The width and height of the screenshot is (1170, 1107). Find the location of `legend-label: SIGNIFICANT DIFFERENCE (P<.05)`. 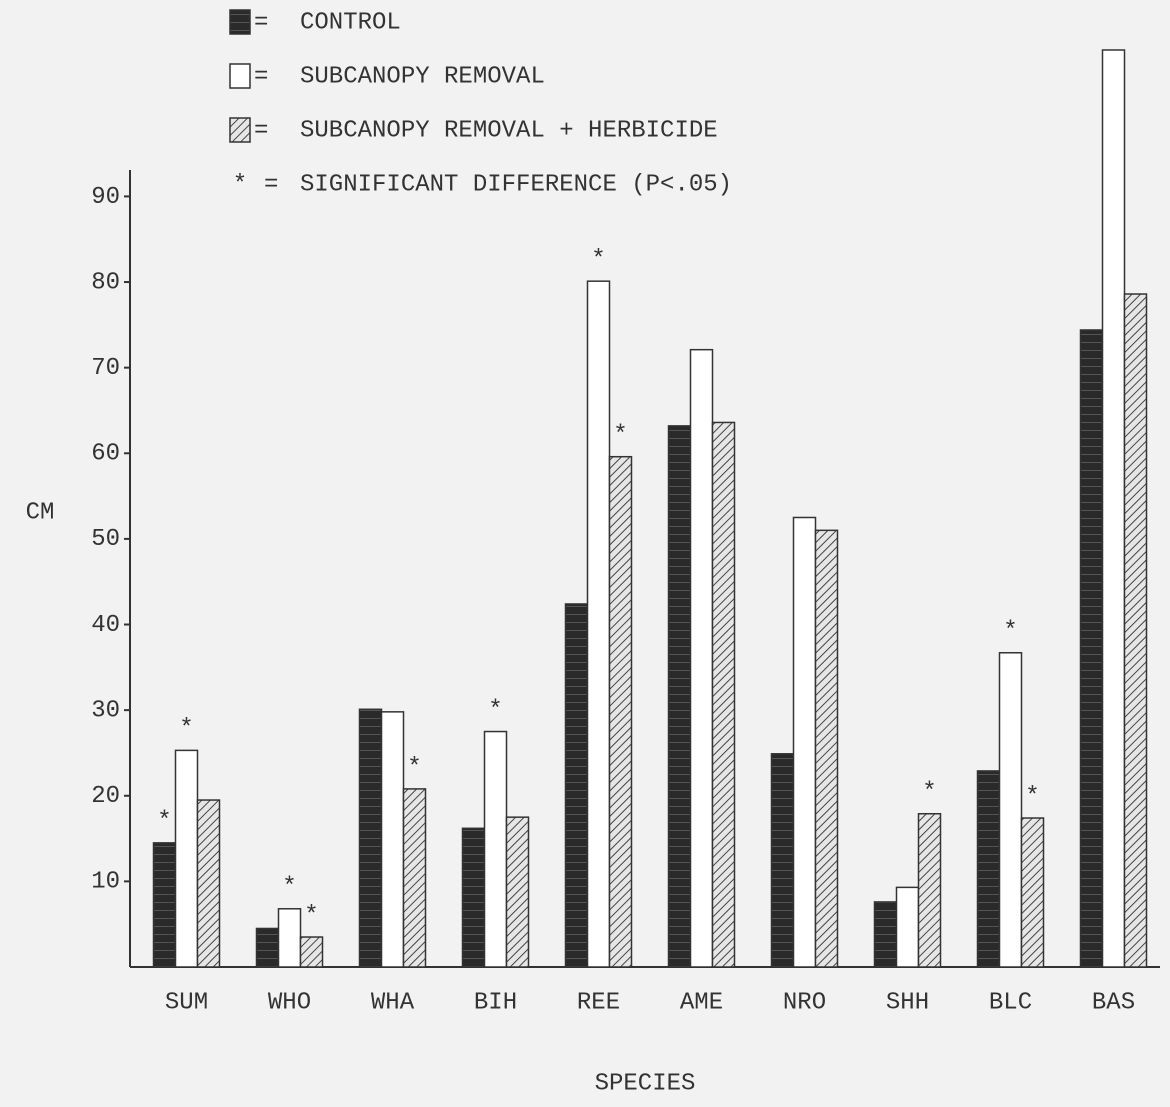

legend-label: SIGNIFICANT DIFFERENCE (P<.05) is located at coordinates (516, 184).